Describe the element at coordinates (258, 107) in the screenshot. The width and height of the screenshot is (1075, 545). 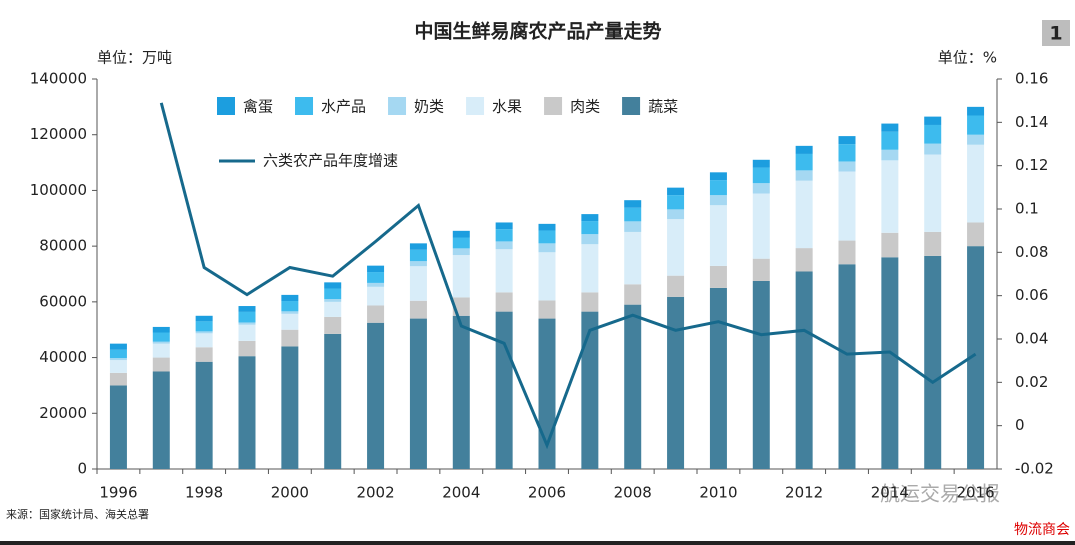
I see `legend-label: 禽蛋` at that location.